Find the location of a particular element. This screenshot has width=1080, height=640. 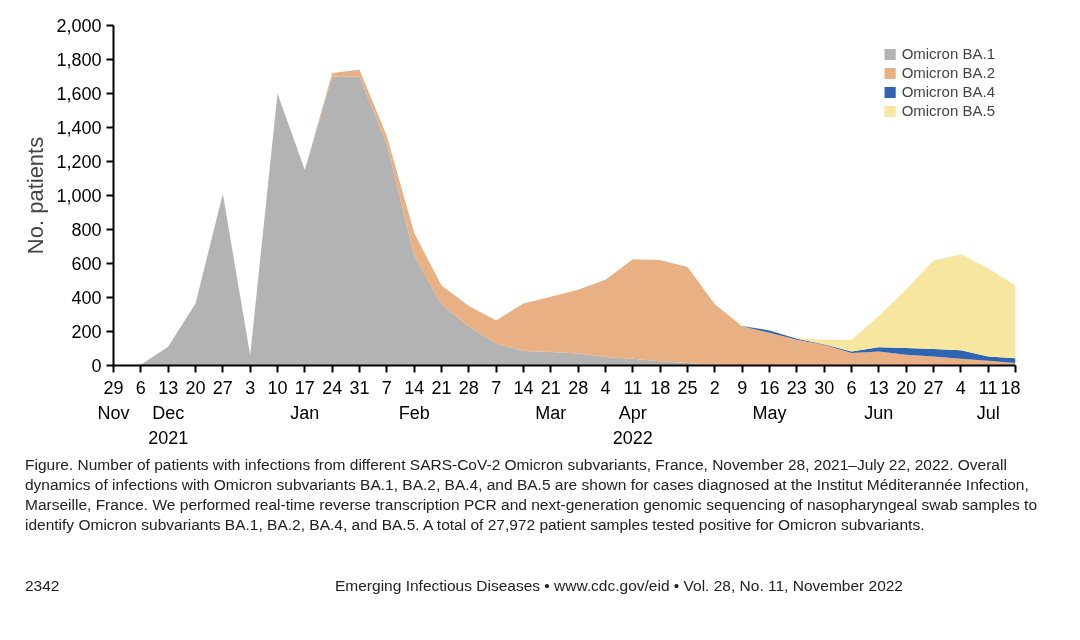

y-tick-label: 200 is located at coordinates (86, 332).